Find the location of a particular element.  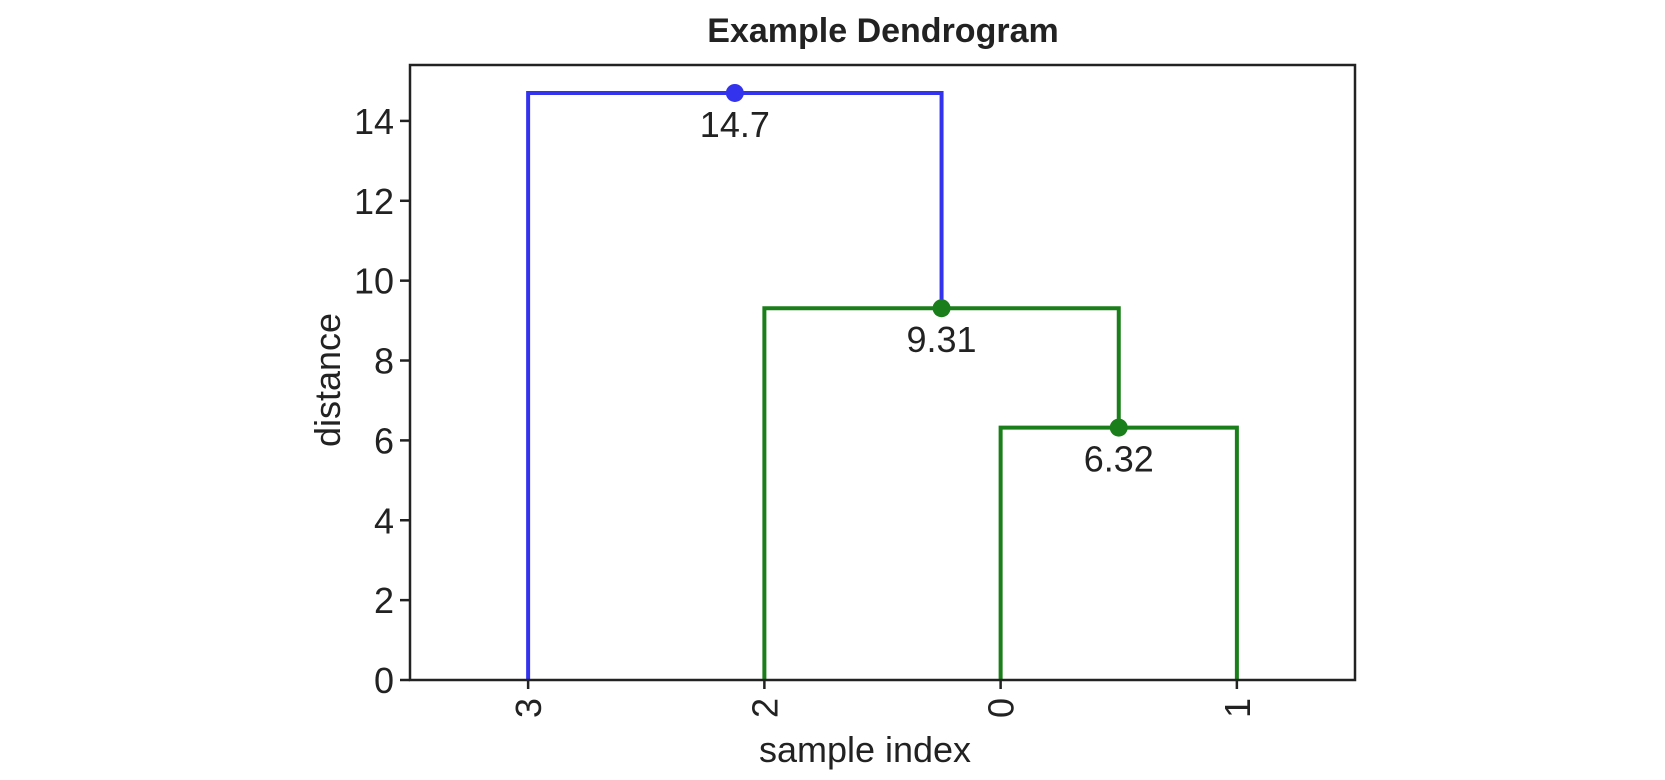

y-axis: 0 2 4 6 8 10 12 14 is located at coordinates (382, 401).